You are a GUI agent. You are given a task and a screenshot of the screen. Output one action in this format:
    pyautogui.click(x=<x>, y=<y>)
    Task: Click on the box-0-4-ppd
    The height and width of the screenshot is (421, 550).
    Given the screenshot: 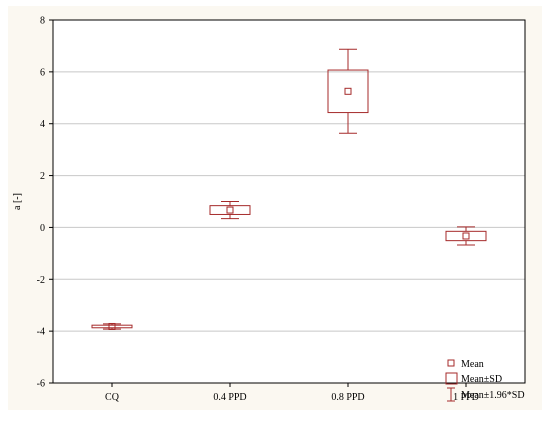 What is the action you would take?
    pyautogui.click(x=230, y=210)
    